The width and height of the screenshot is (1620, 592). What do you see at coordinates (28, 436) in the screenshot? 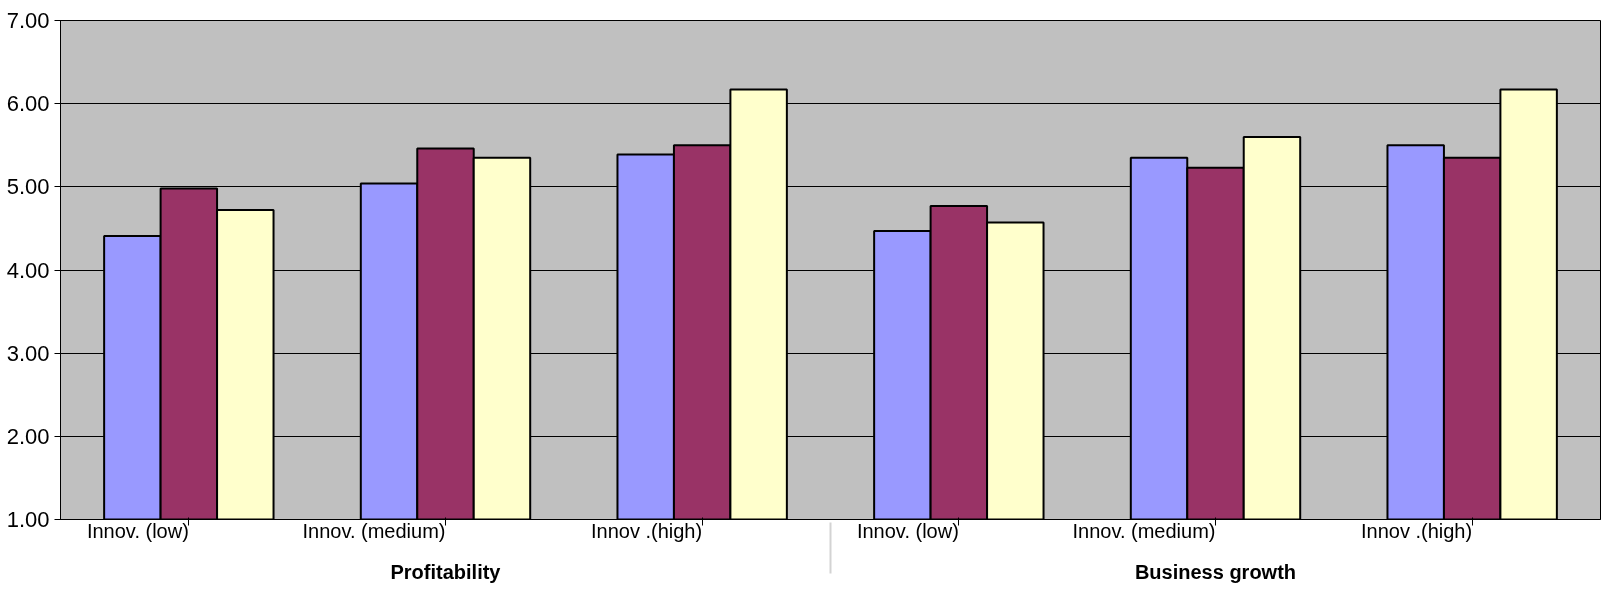
I see `y-tick-label: 2.00` at bounding box center [28, 436].